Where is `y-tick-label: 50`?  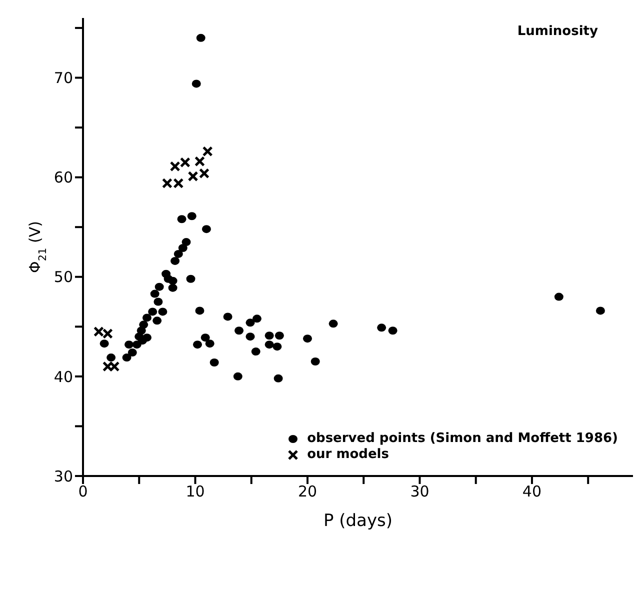
y-tick-label: 50 is located at coordinates (63, 277).